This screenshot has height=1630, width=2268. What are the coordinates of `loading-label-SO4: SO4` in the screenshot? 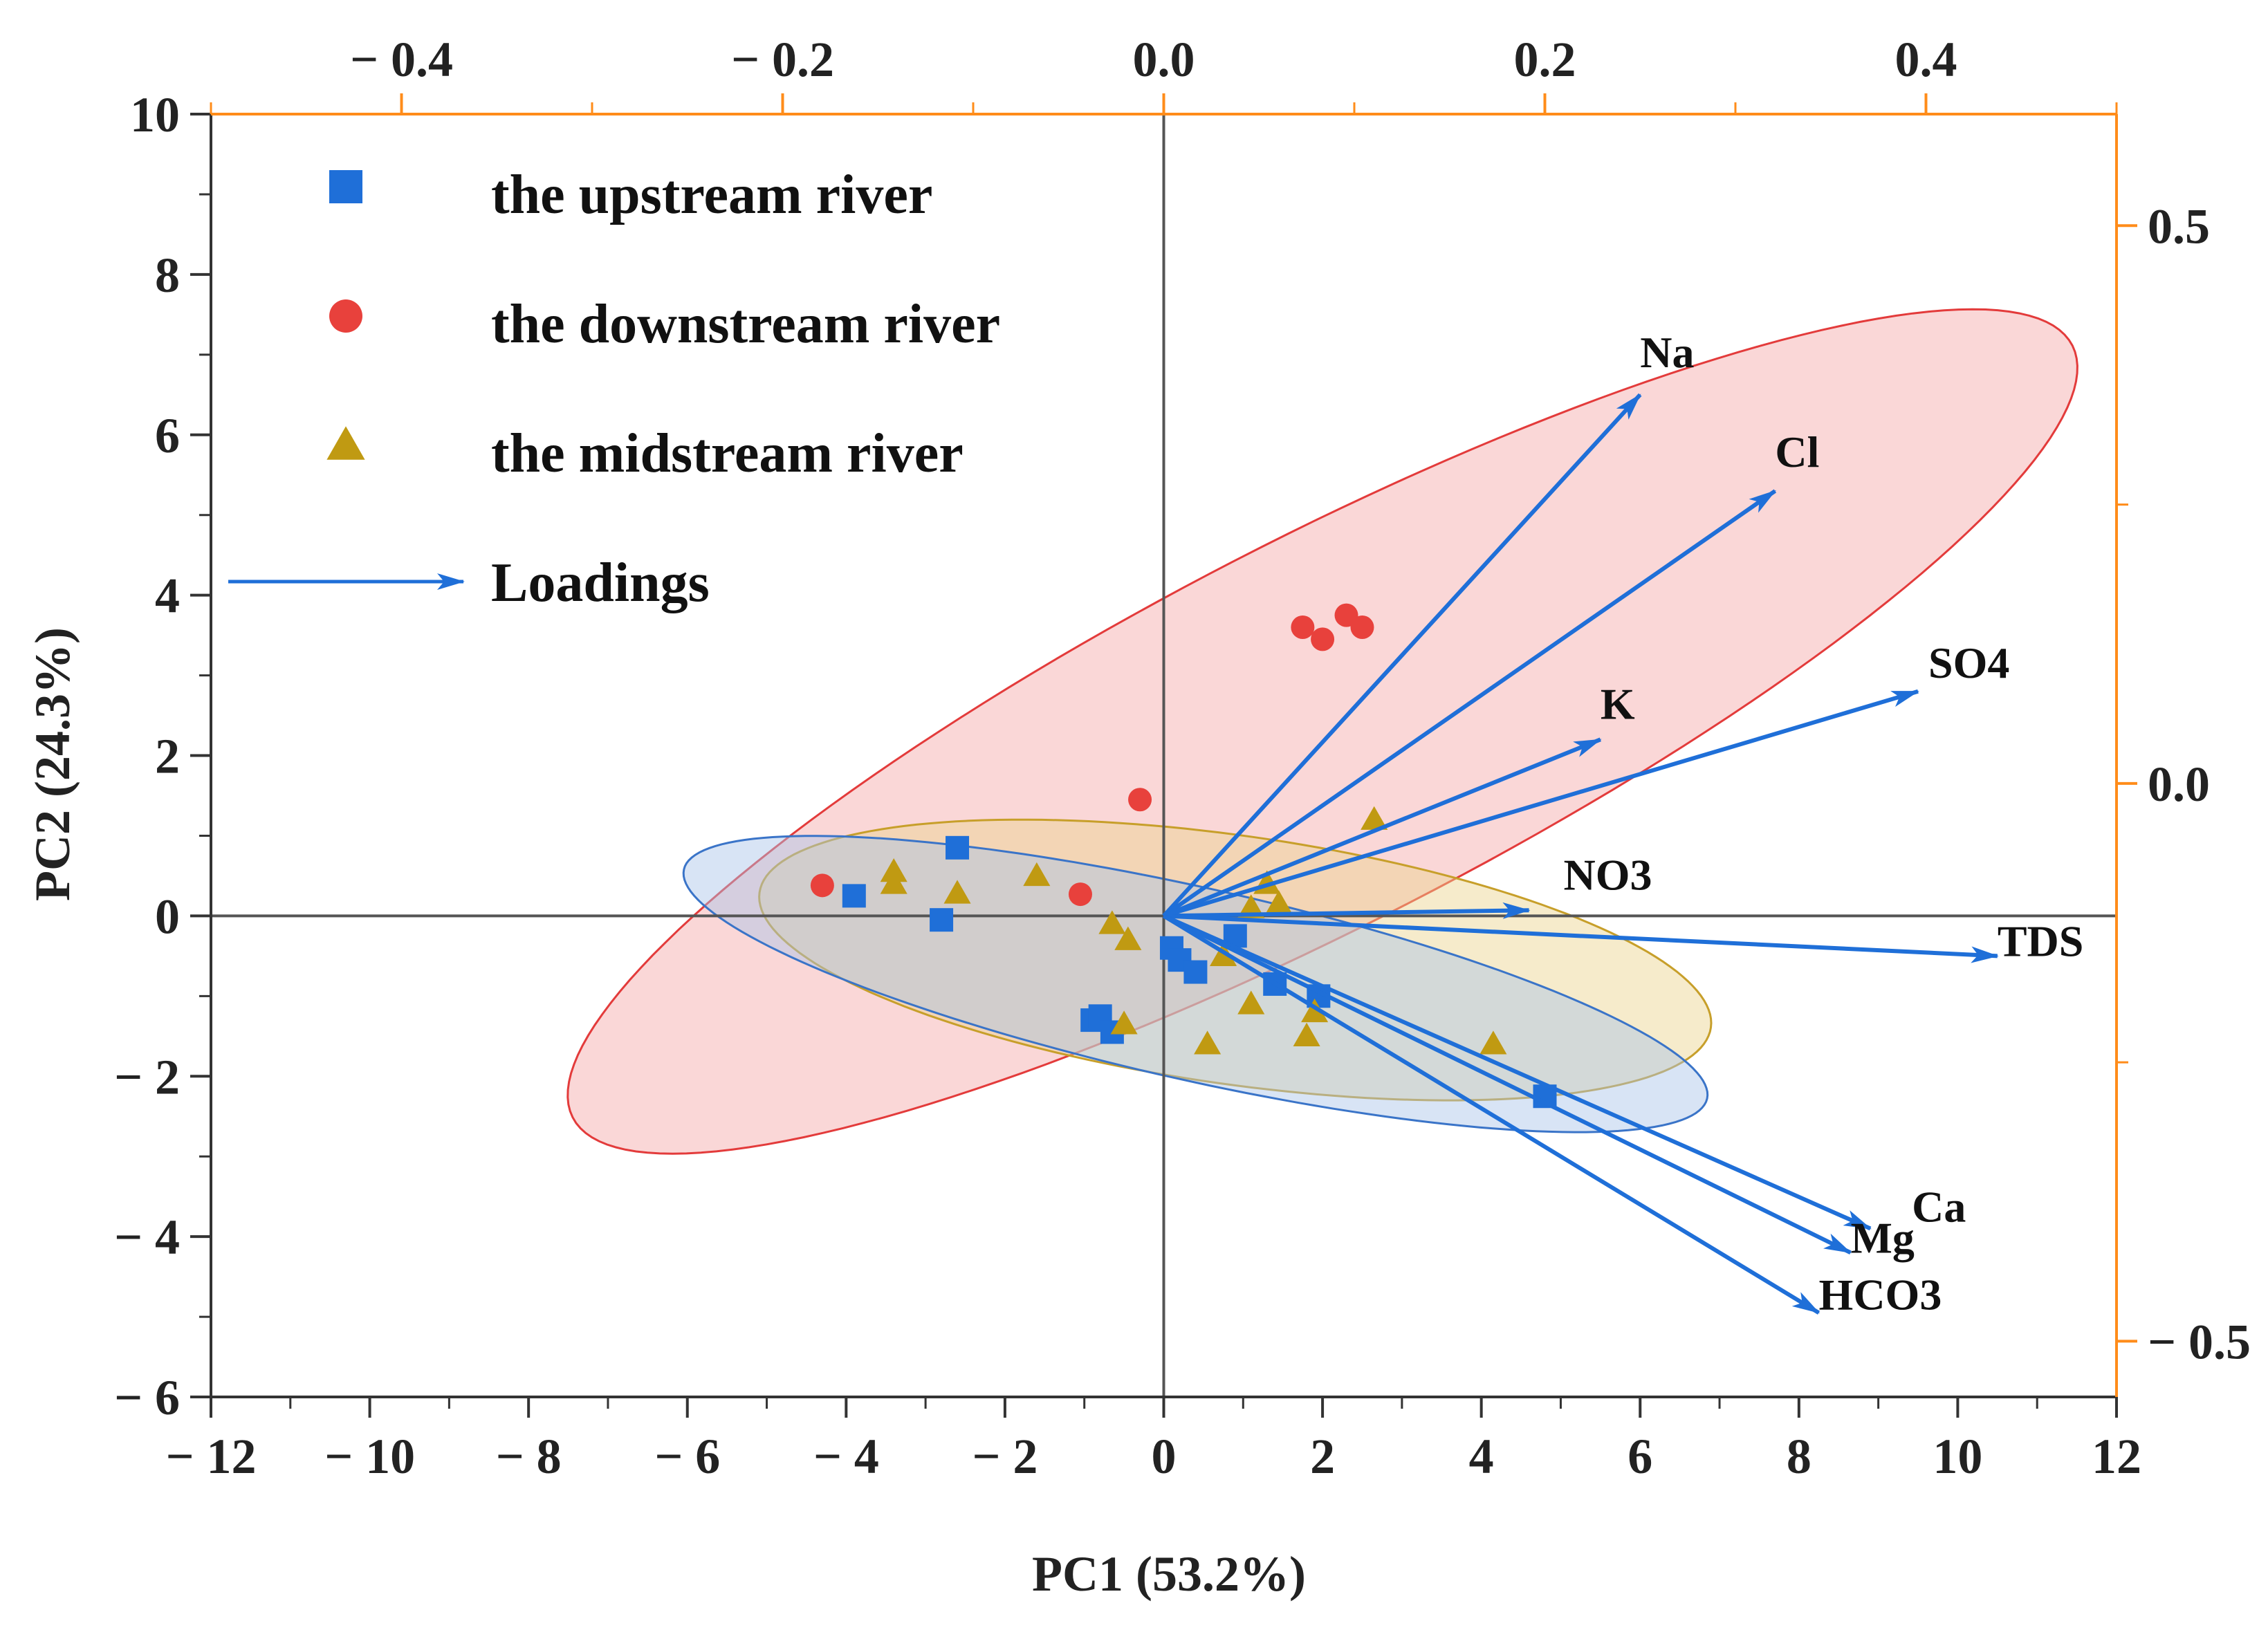 It's located at (1968, 663).